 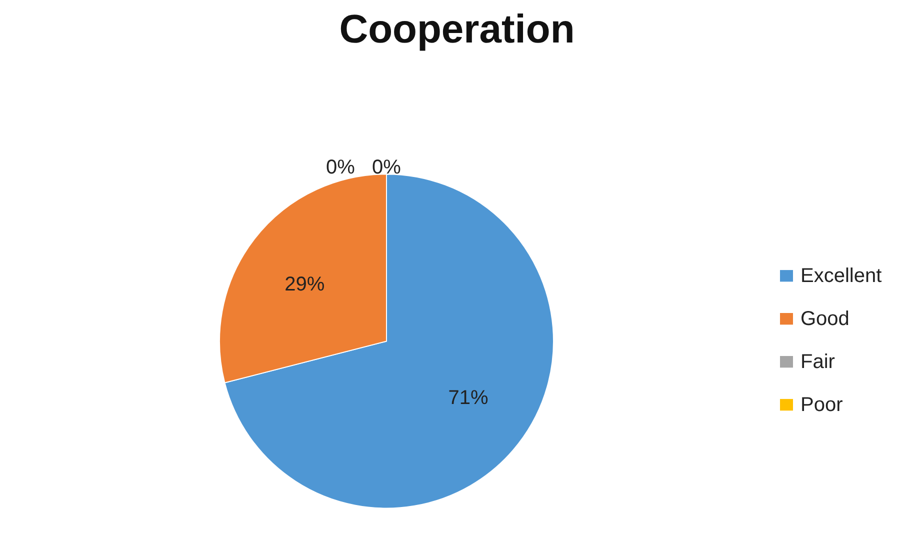 What do you see at coordinates (841, 275) in the screenshot?
I see `legend-label: Excellent` at bounding box center [841, 275].